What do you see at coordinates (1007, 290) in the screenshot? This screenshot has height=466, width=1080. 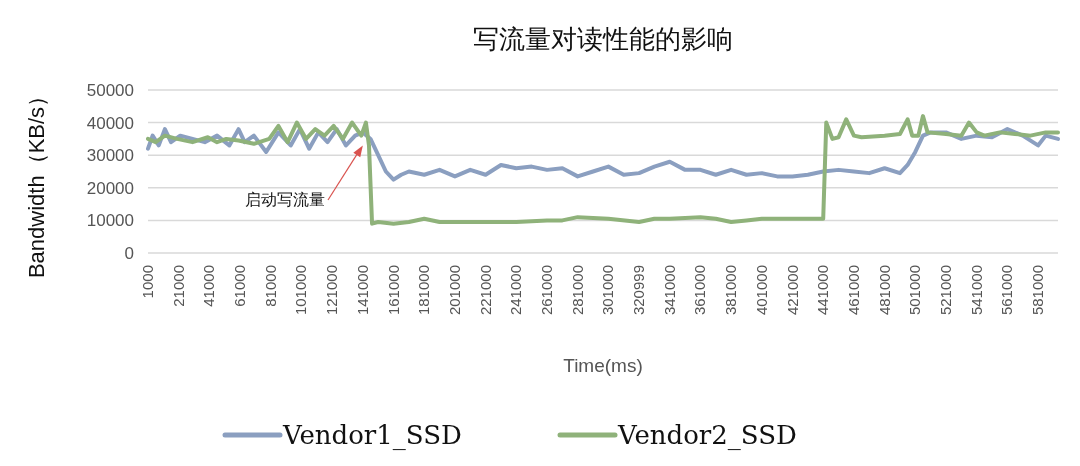 I see `x-tick-label: 561000` at bounding box center [1007, 290].